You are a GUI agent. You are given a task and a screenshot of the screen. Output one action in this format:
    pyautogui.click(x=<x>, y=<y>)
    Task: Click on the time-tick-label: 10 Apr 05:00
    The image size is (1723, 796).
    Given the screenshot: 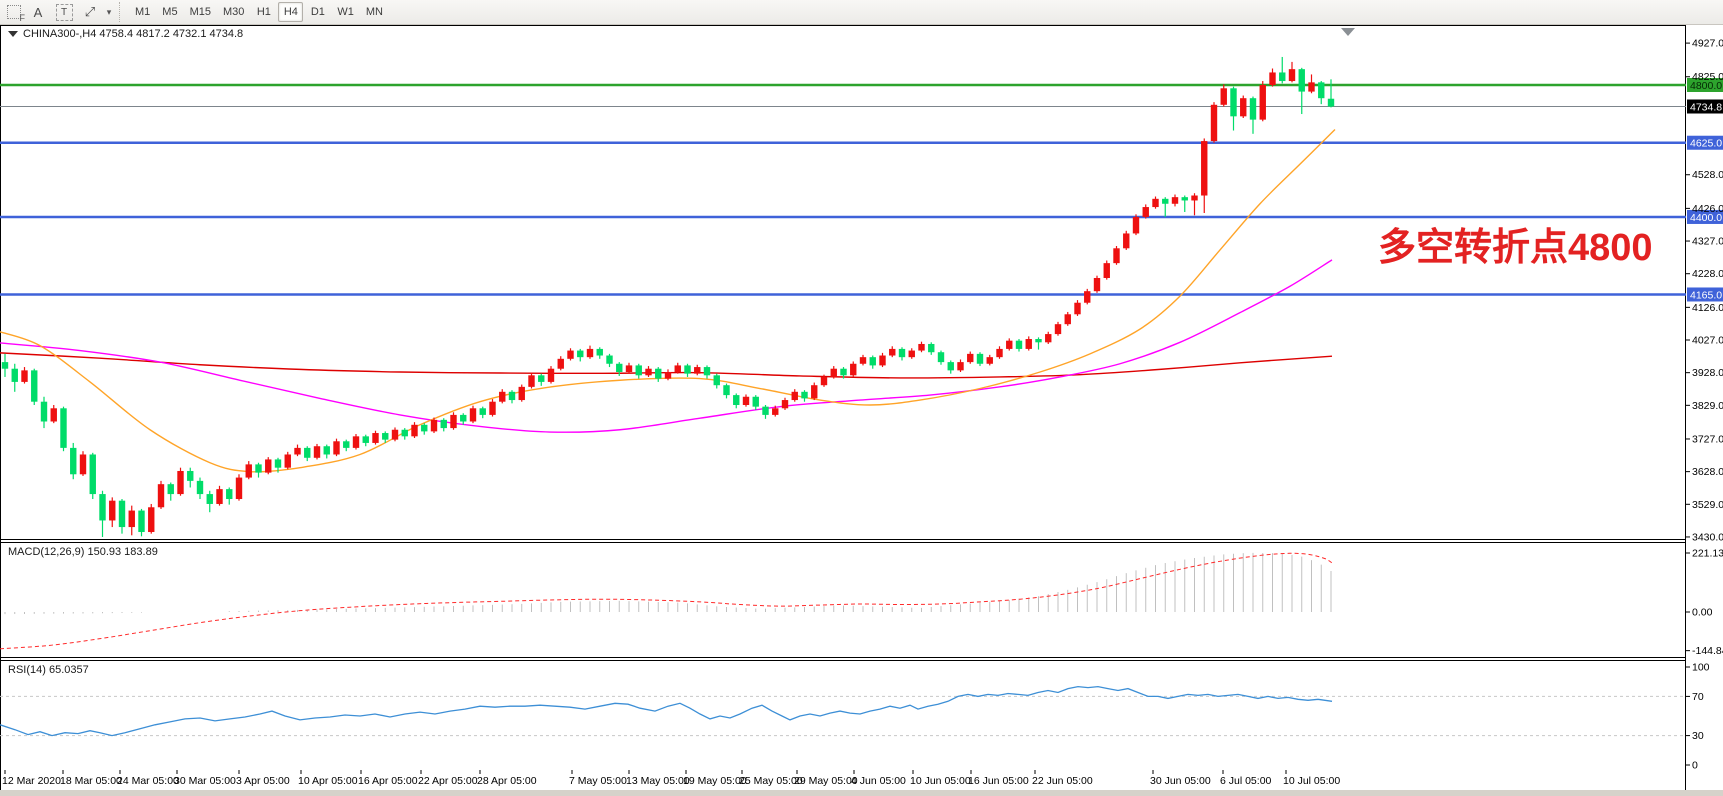 What is the action you would take?
    pyautogui.click(x=328, y=781)
    